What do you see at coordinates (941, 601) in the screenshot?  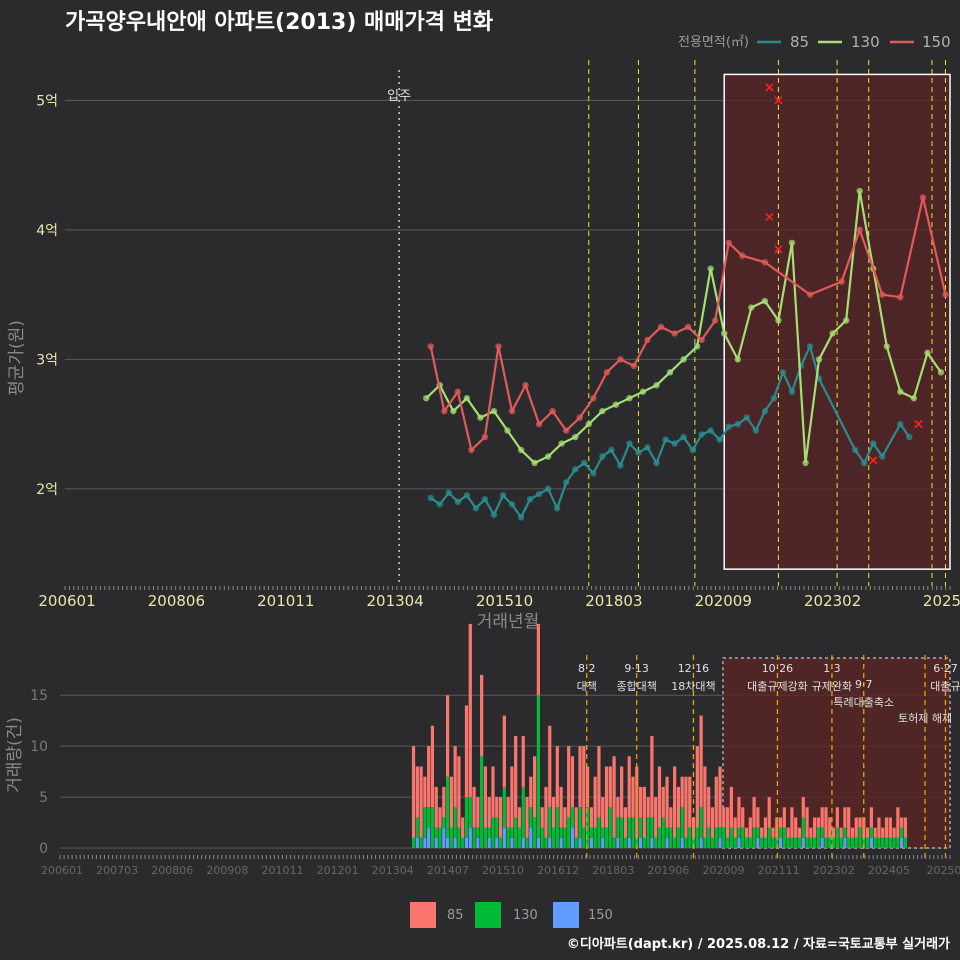 I see `price-x-tick-label: 2025` at bounding box center [941, 601].